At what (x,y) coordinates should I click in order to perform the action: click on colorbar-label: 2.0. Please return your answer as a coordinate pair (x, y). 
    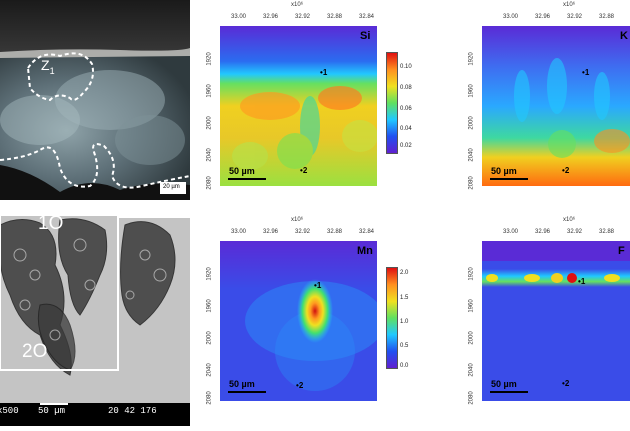
    Looking at the image, I should click on (404, 273).